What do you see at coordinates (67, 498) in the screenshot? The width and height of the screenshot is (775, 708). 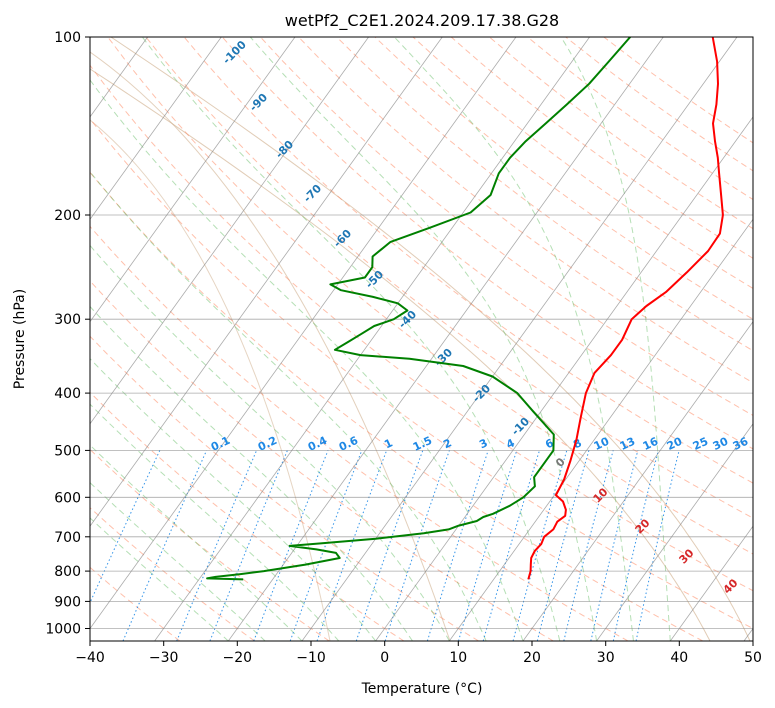 I see `y-tick-label: 600` at bounding box center [67, 498].